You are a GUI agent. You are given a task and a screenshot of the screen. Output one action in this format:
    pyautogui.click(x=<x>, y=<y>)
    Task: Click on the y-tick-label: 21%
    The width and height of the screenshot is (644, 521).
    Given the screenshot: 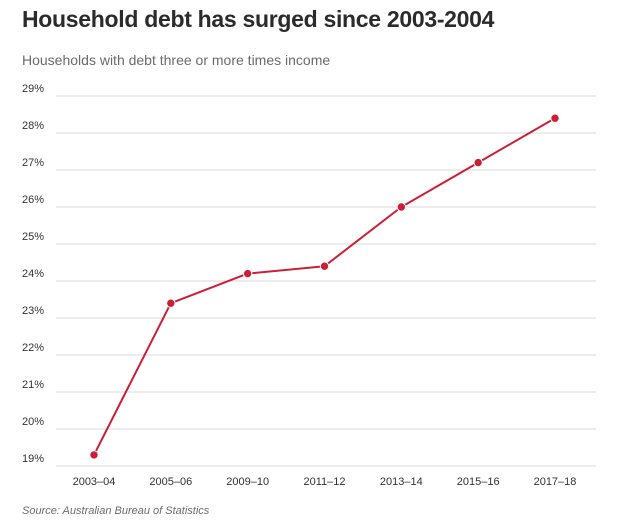 What is the action you would take?
    pyautogui.click(x=33, y=385)
    